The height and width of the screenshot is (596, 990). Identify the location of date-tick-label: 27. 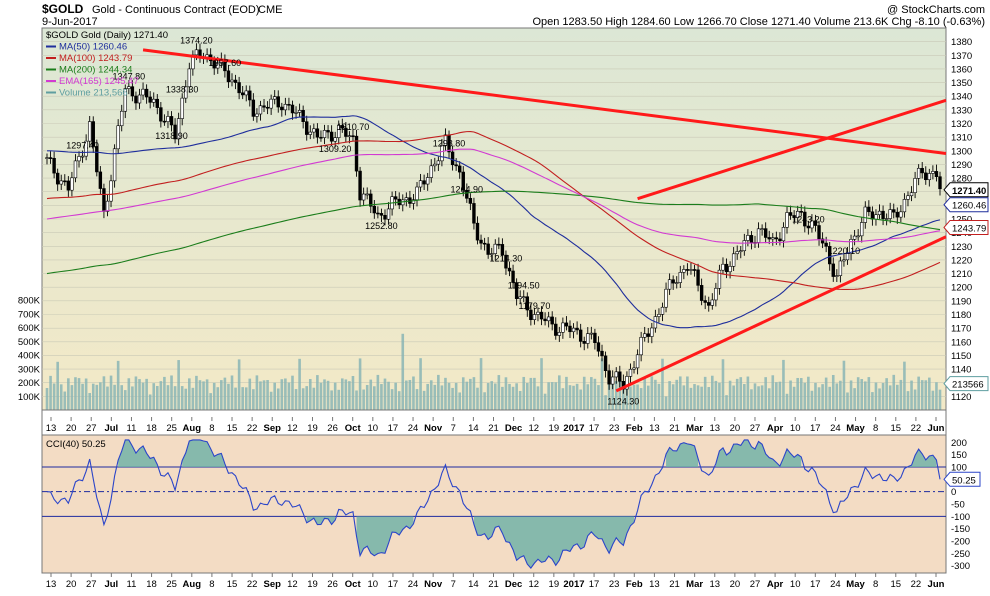
(755, 584).